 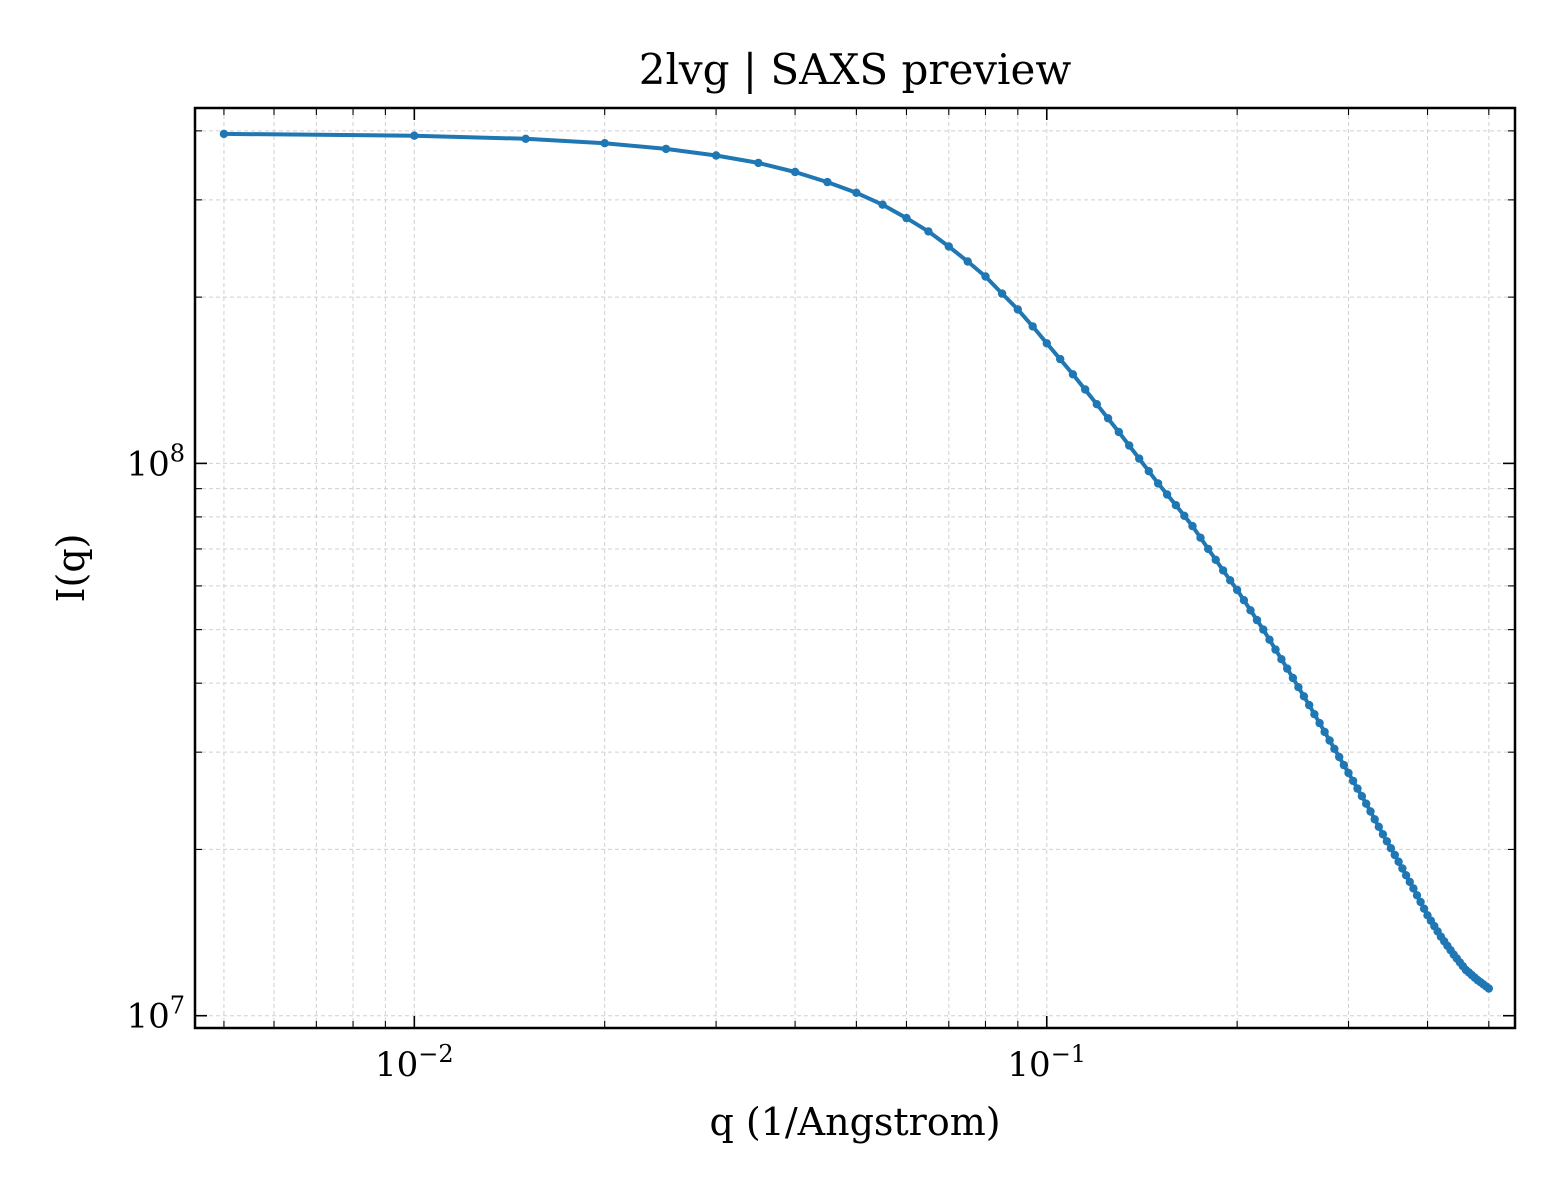 I want to click on x-axis-title: q (1/Angstrom), so click(x=854, y=1122).